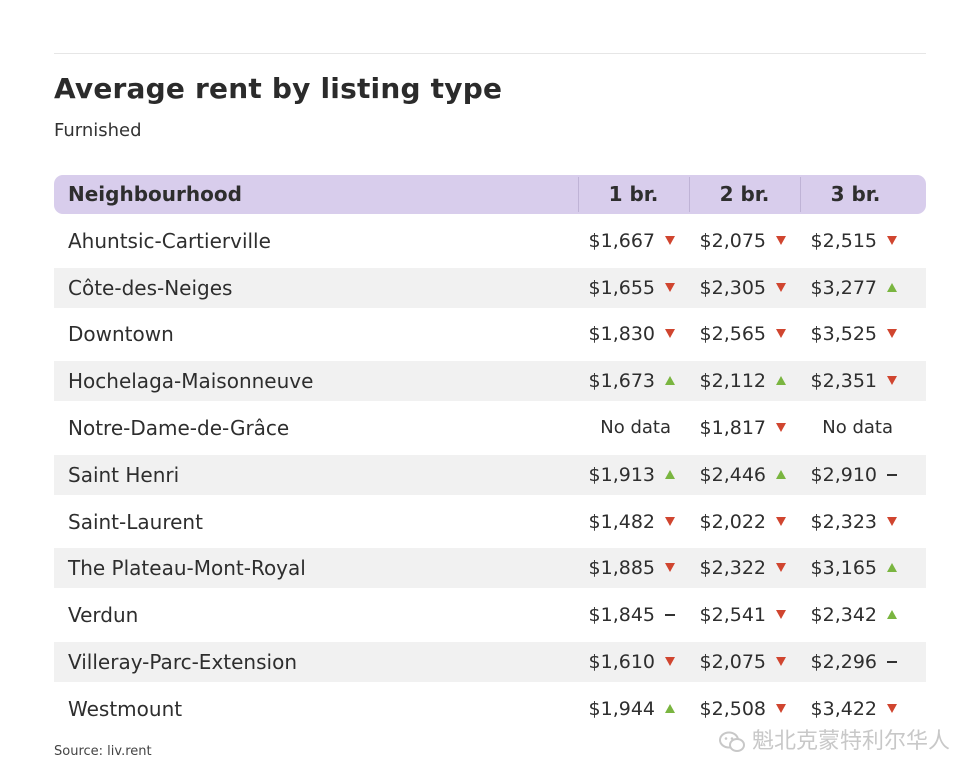 The height and width of the screenshot is (784, 980). What do you see at coordinates (187, 568) in the screenshot?
I see `neighbourhood-name: The Plateau-Mont-Royal` at bounding box center [187, 568].